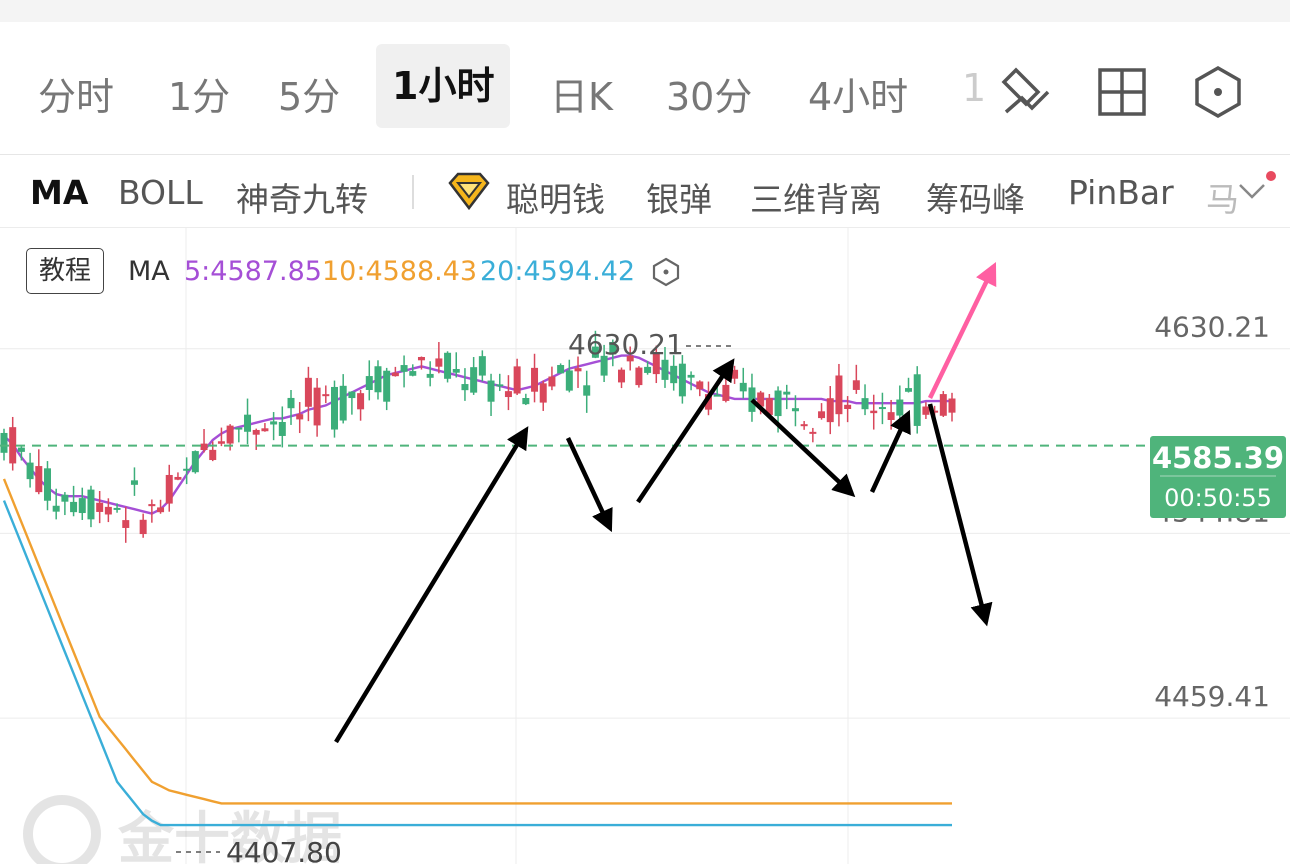 This screenshot has height=864, width=1290. Describe the element at coordinates (581, 97) in the screenshot. I see `tab-daily: 日K` at that location.